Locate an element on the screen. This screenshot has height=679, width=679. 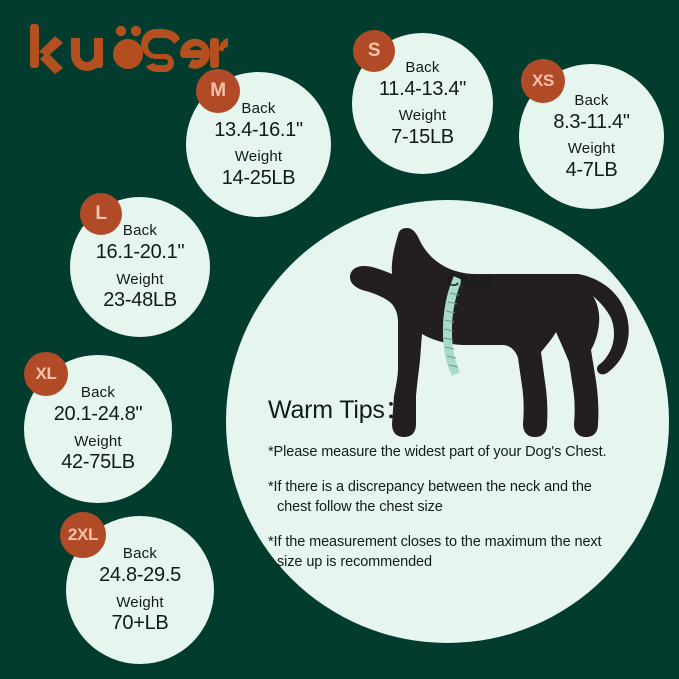
weight-label-s: Weight is located at coordinates (422, 115).